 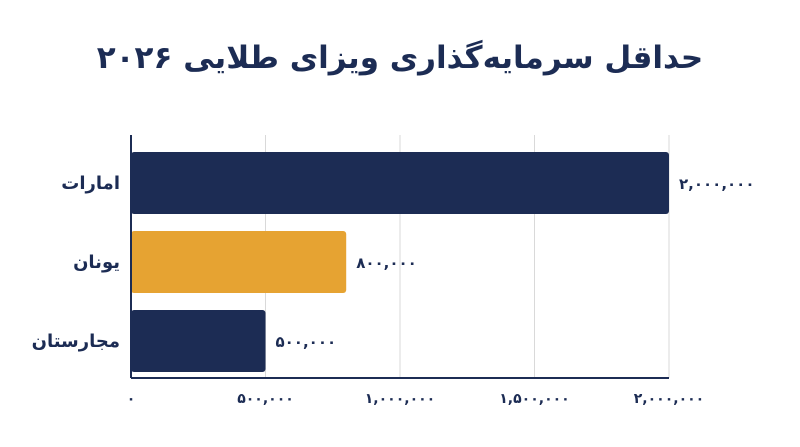 I want to click on data-label: ۵۰۰,۰۰۰, so click(x=306, y=342).